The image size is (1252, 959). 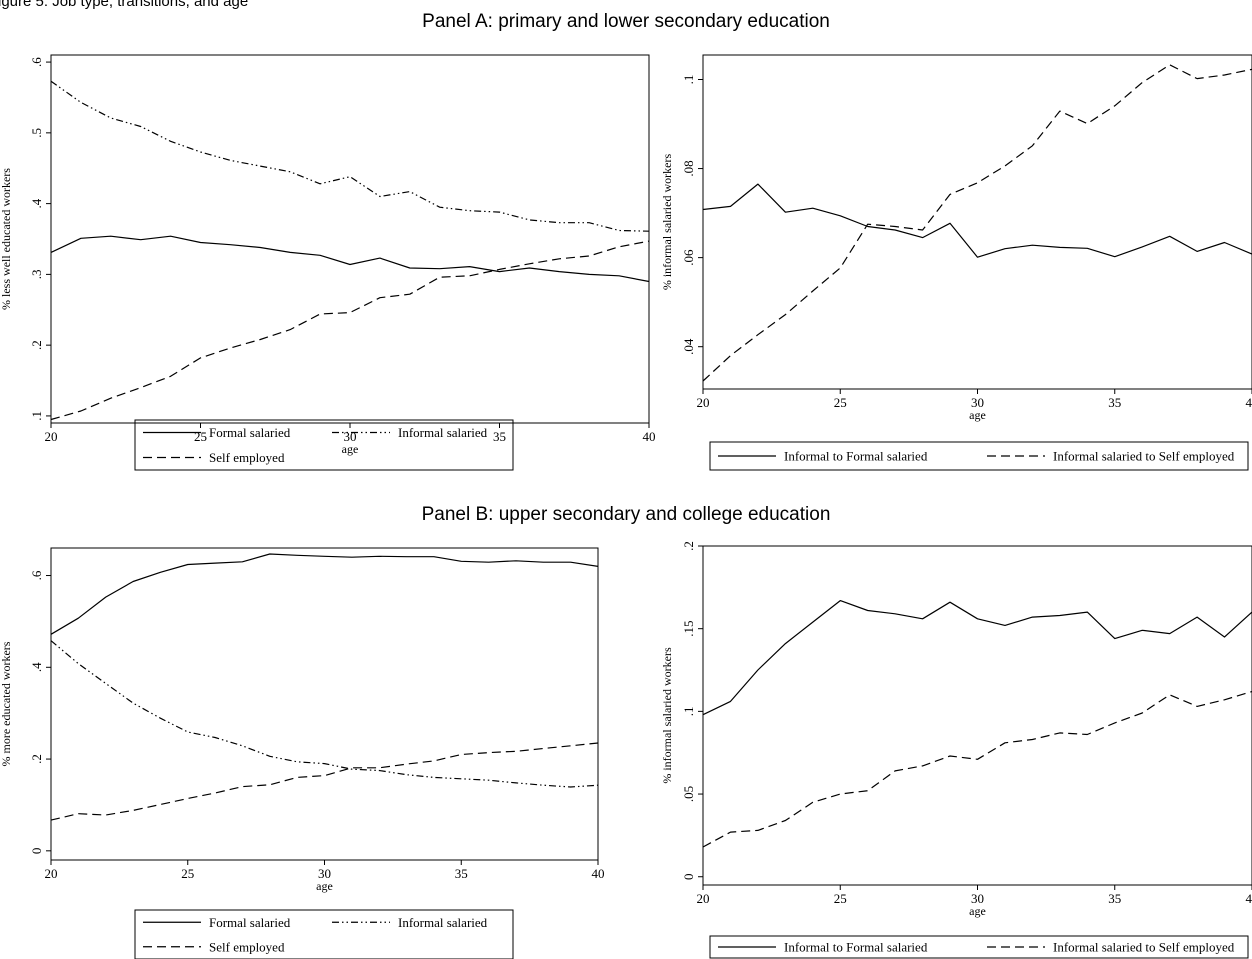 I want to click on y-tick-label: .05, so click(x=688, y=794).